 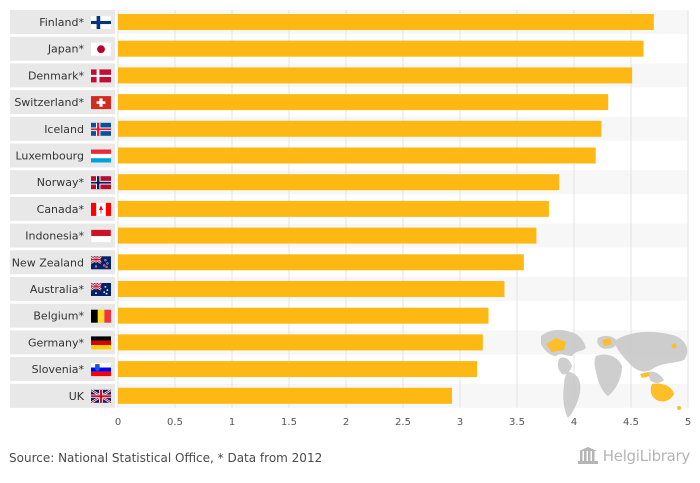 I want to click on x-tick-label: 5, so click(x=688, y=422).